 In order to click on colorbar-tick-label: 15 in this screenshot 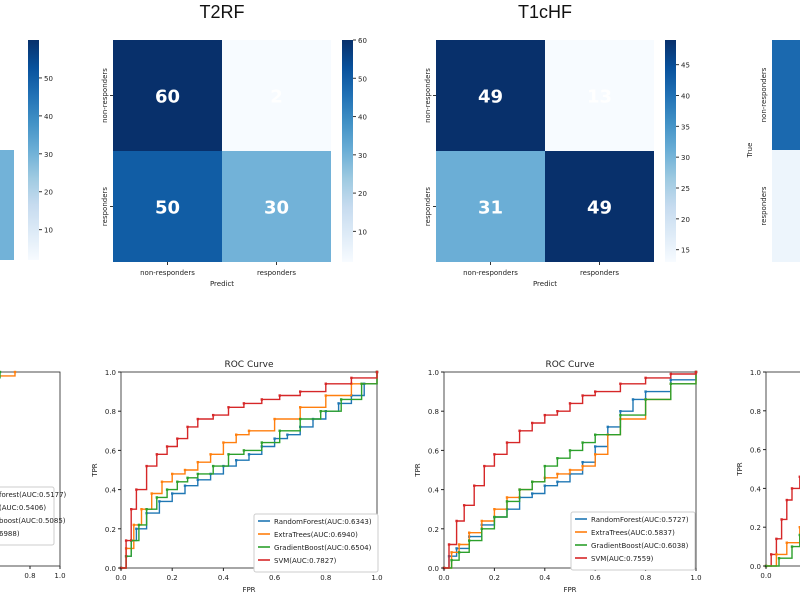, I will do `click(685, 251)`.